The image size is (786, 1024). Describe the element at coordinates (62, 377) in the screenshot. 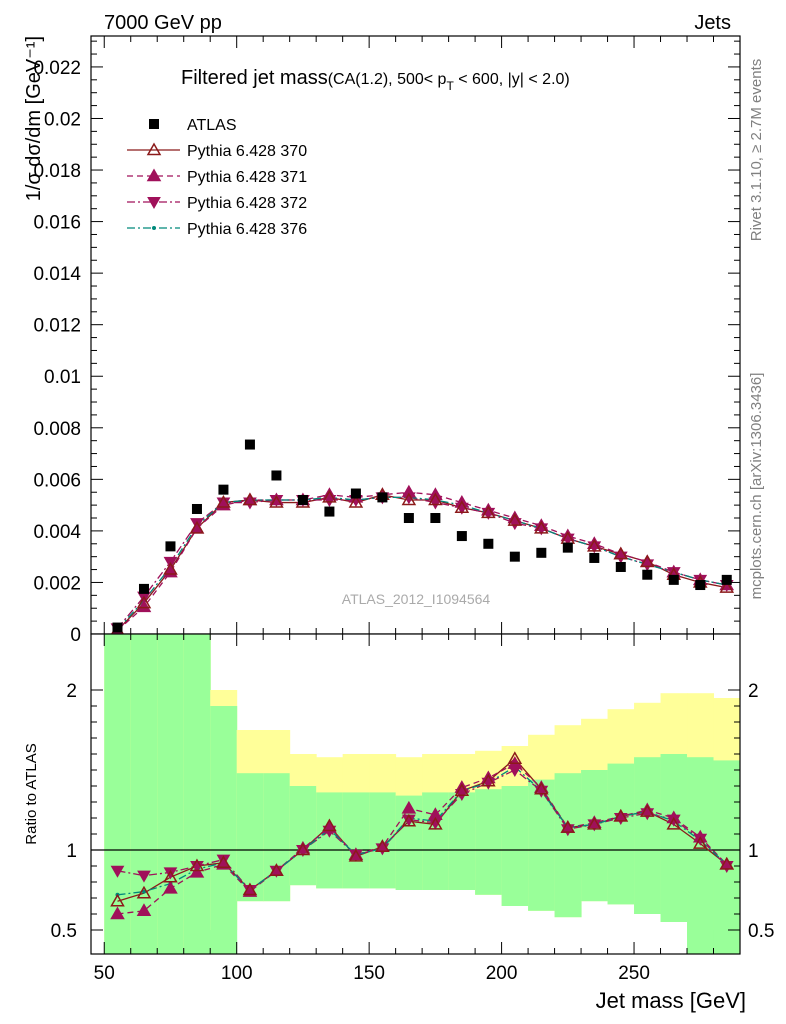

I see `top-y-tick-label-5: 0.01` at that location.